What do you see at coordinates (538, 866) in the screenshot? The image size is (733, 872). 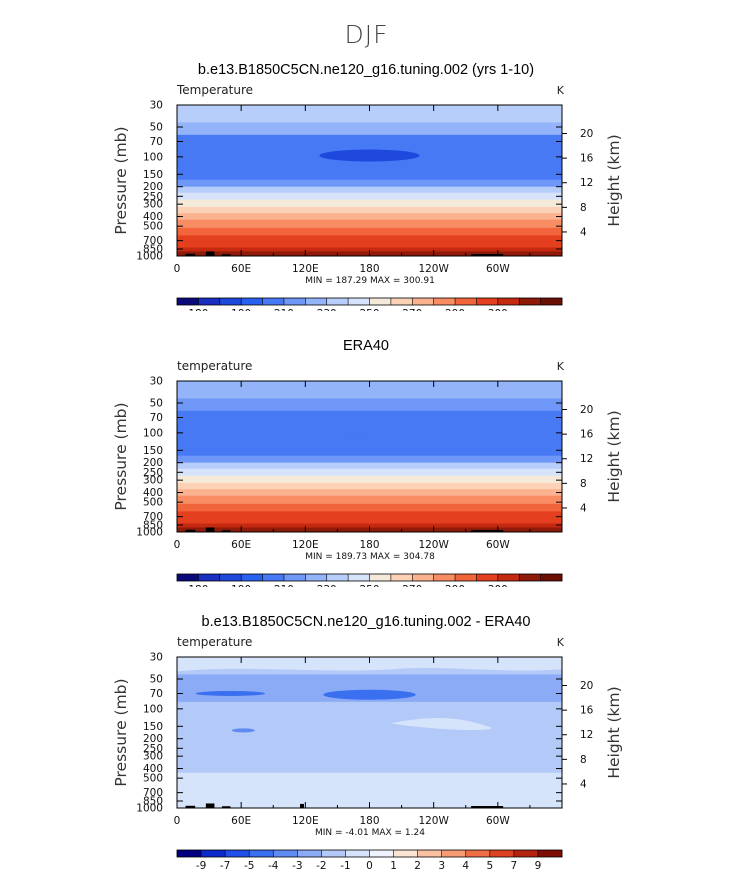 I see `colorbar-label: 9` at bounding box center [538, 866].